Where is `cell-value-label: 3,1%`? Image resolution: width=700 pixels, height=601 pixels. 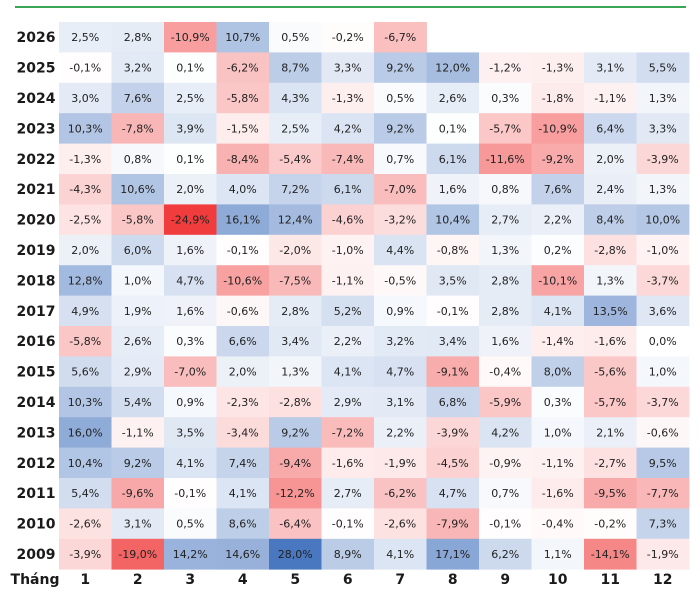
cell-value-label: 3,1% is located at coordinates (138, 524).